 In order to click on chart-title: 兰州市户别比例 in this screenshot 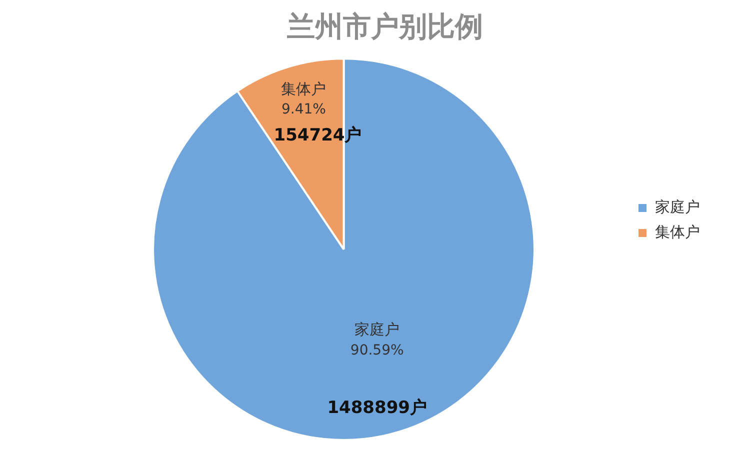, I will do `click(384, 27)`.